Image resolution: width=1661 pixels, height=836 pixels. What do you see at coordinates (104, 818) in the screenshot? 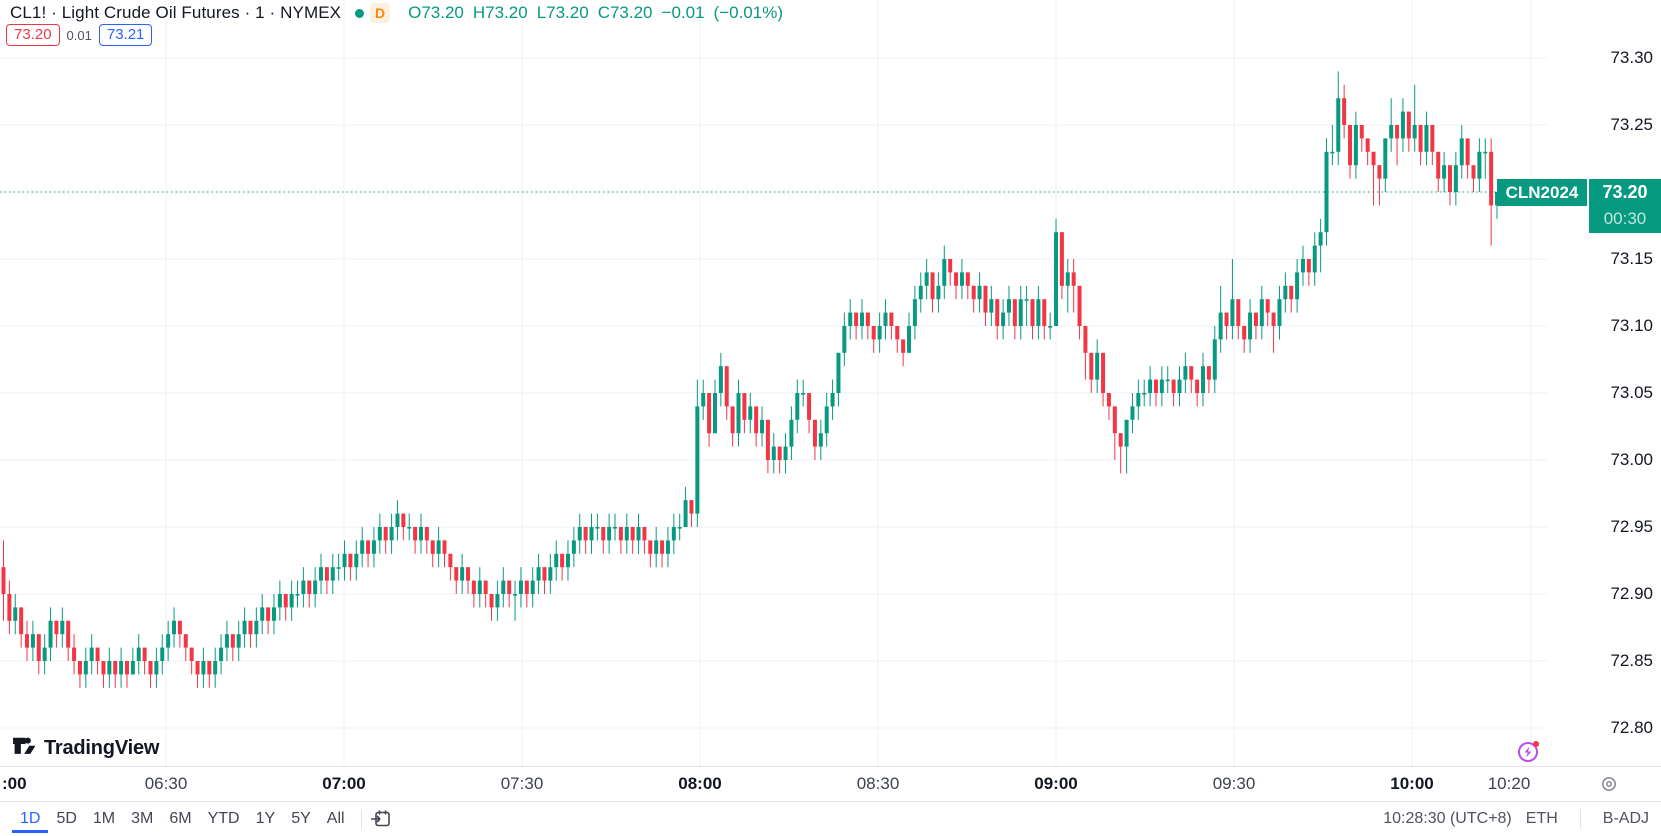
I see `range-button-1m: 1M` at bounding box center [104, 818].